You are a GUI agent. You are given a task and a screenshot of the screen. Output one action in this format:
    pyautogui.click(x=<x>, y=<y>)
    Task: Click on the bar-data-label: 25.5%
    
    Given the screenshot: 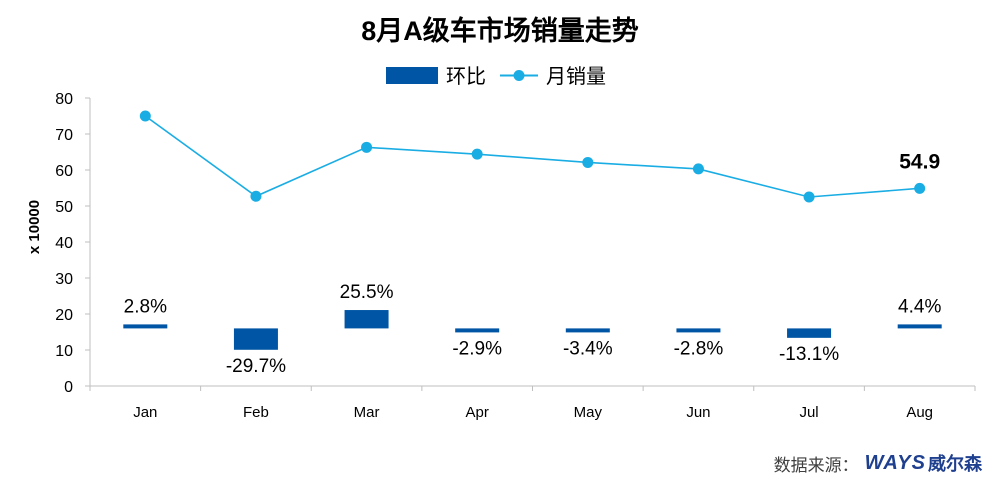 What is the action you would take?
    pyautogui.click(x=367, y=292)
    